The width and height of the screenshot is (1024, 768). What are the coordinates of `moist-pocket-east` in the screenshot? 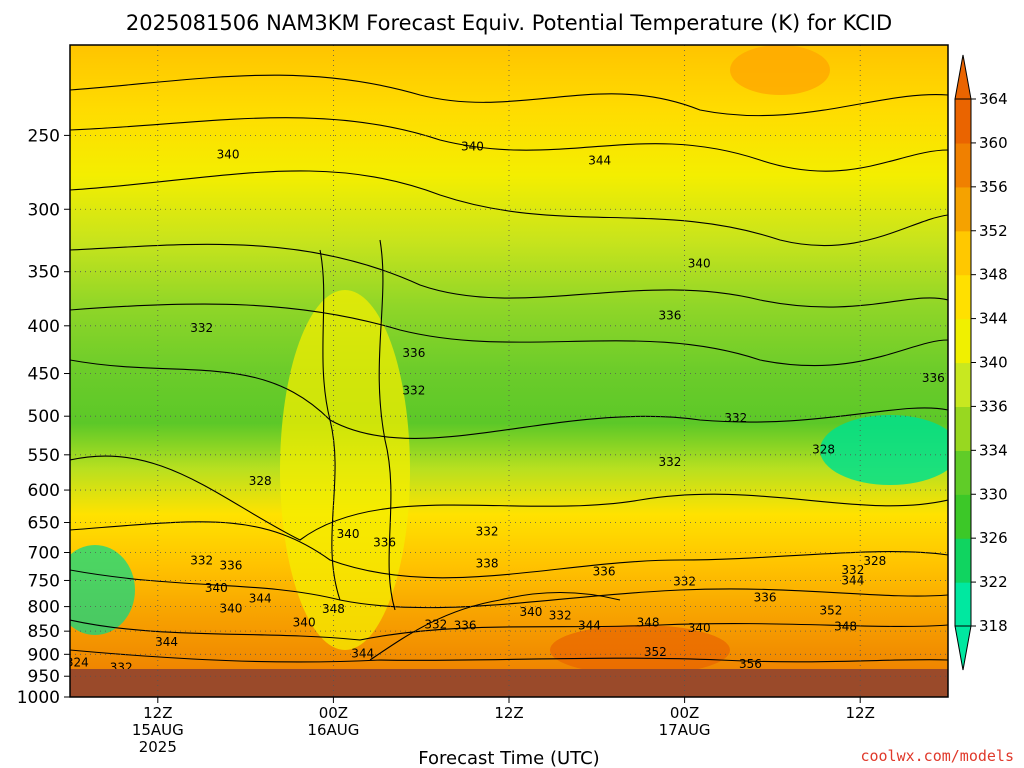 It's located at (884, 450).